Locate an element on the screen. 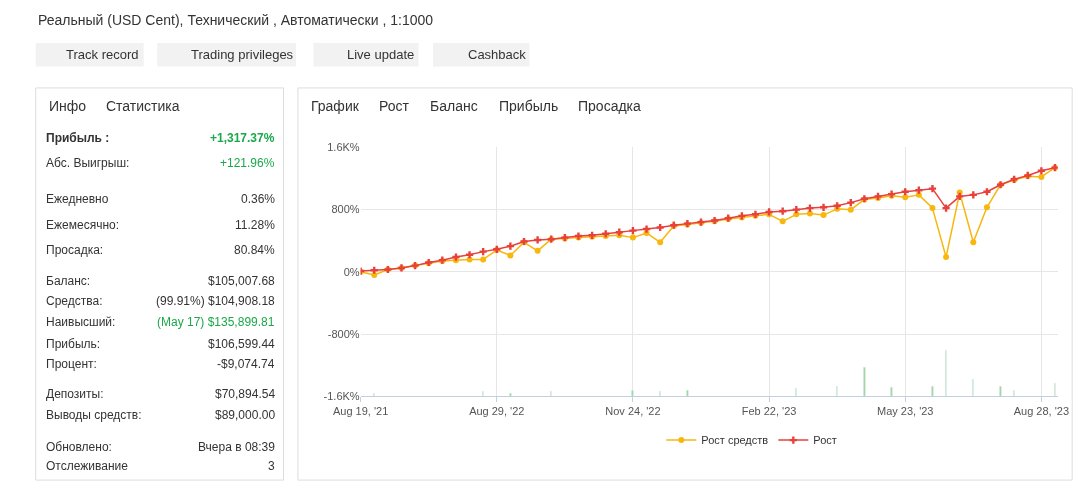 This screenshot has height=490, width=1088. text: Депозиты: is located at coordinates (75, 394).